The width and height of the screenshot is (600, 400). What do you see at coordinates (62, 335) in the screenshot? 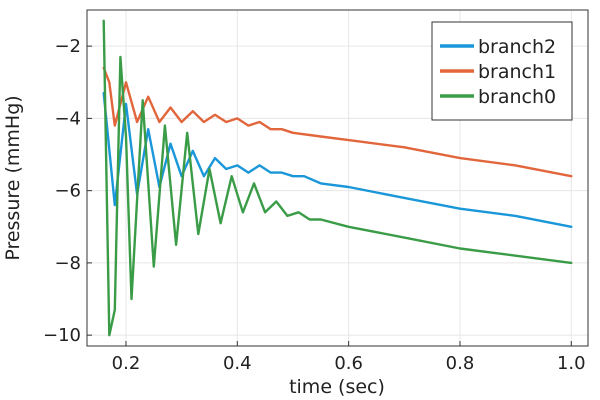
I see `y-tick-label: −10` at bounding box center [62, 335].